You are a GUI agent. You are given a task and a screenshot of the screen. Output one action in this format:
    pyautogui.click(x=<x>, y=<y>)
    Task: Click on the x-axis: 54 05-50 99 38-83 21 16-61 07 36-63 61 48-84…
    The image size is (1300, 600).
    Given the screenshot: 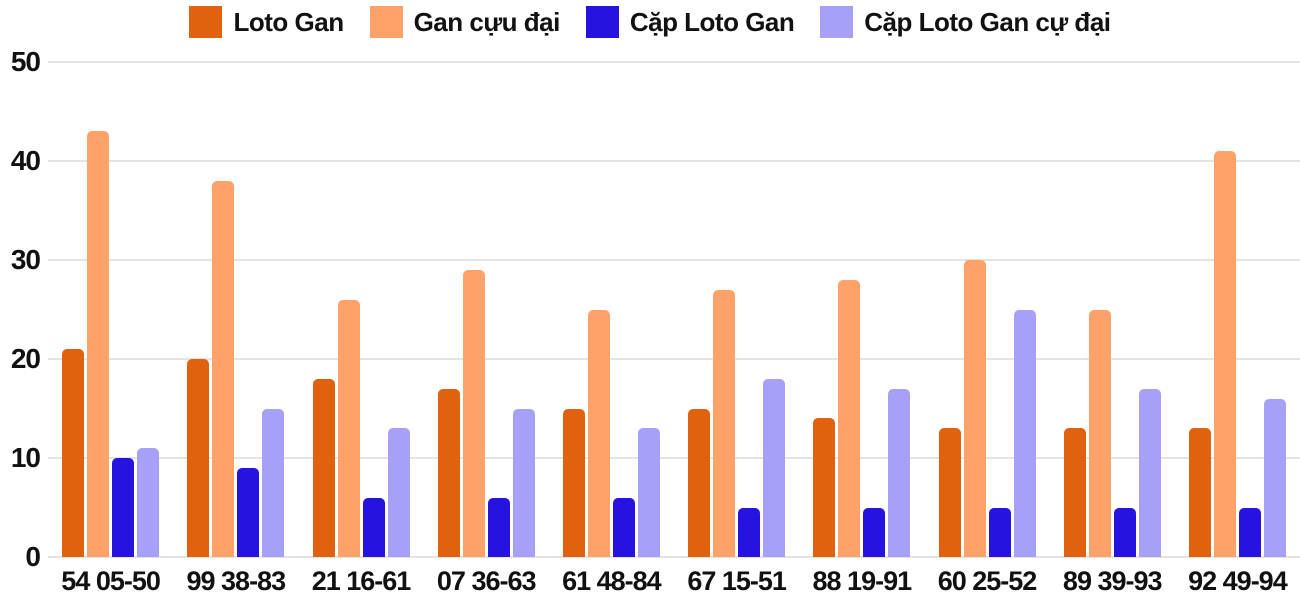 What is the action you would take?
    pyautogui.click(x=674, y=581)
    